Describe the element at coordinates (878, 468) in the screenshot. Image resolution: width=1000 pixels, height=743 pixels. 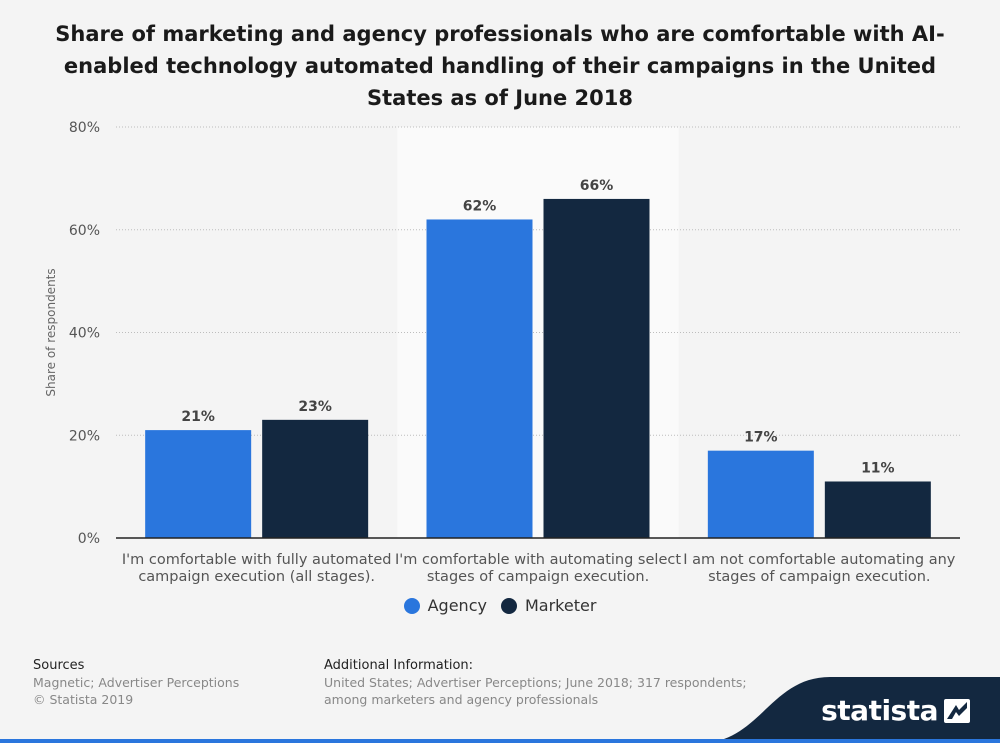
I see `data-label: 11%` at that location.